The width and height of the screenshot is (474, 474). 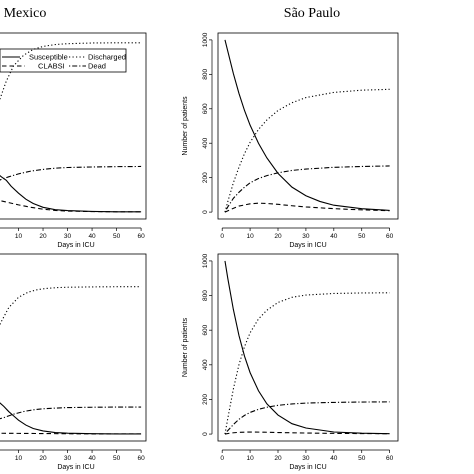 I want to click on panel-title-sao-paulo: São Paulo, so click(x=312, y=13).